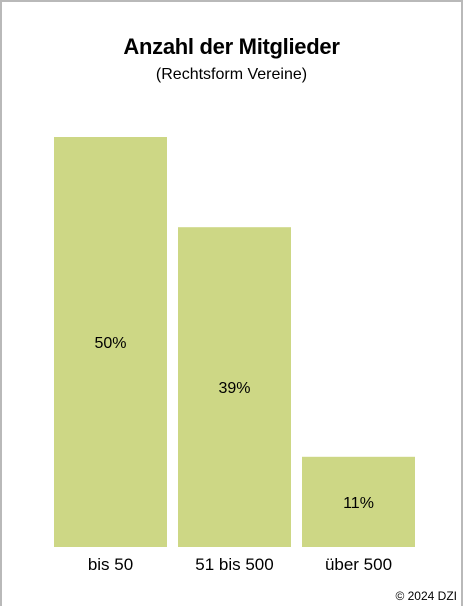  What do you see at coordinates (231, 74) in the screenshot?
I see `chart-subtitle: (Rechtsform Vereine)` at bounding box center [231, 74].